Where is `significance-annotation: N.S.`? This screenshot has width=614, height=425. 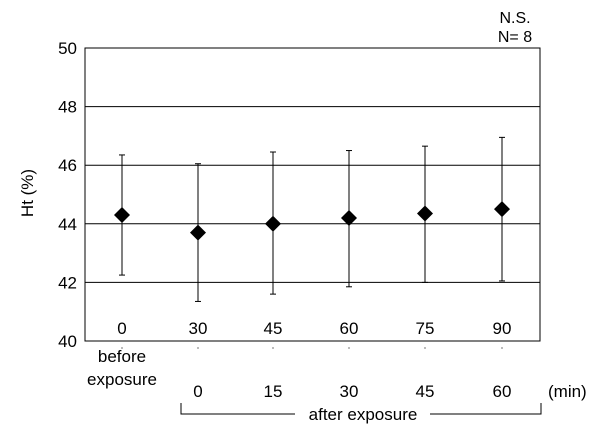 significance-annotation: N.S. is located at coordinates (514, 18).